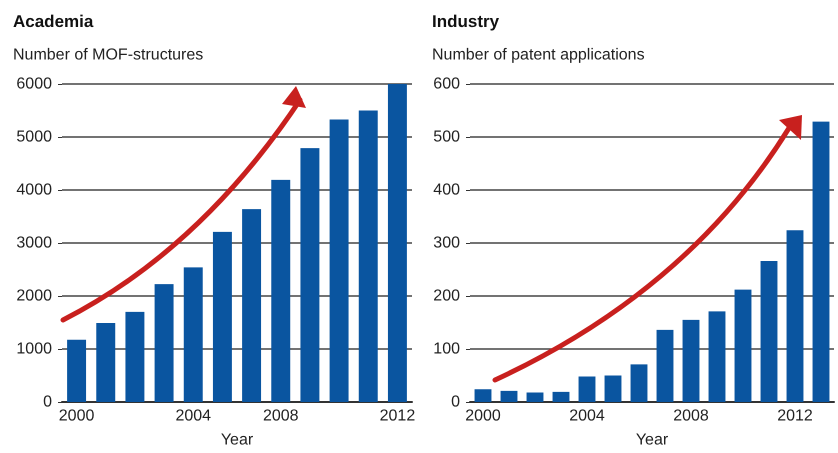 This screenshot has height=453, width=838. Describe the element at coordinates (446, 243) in the screenshot. I see `y-tick-label: 300` at that location.